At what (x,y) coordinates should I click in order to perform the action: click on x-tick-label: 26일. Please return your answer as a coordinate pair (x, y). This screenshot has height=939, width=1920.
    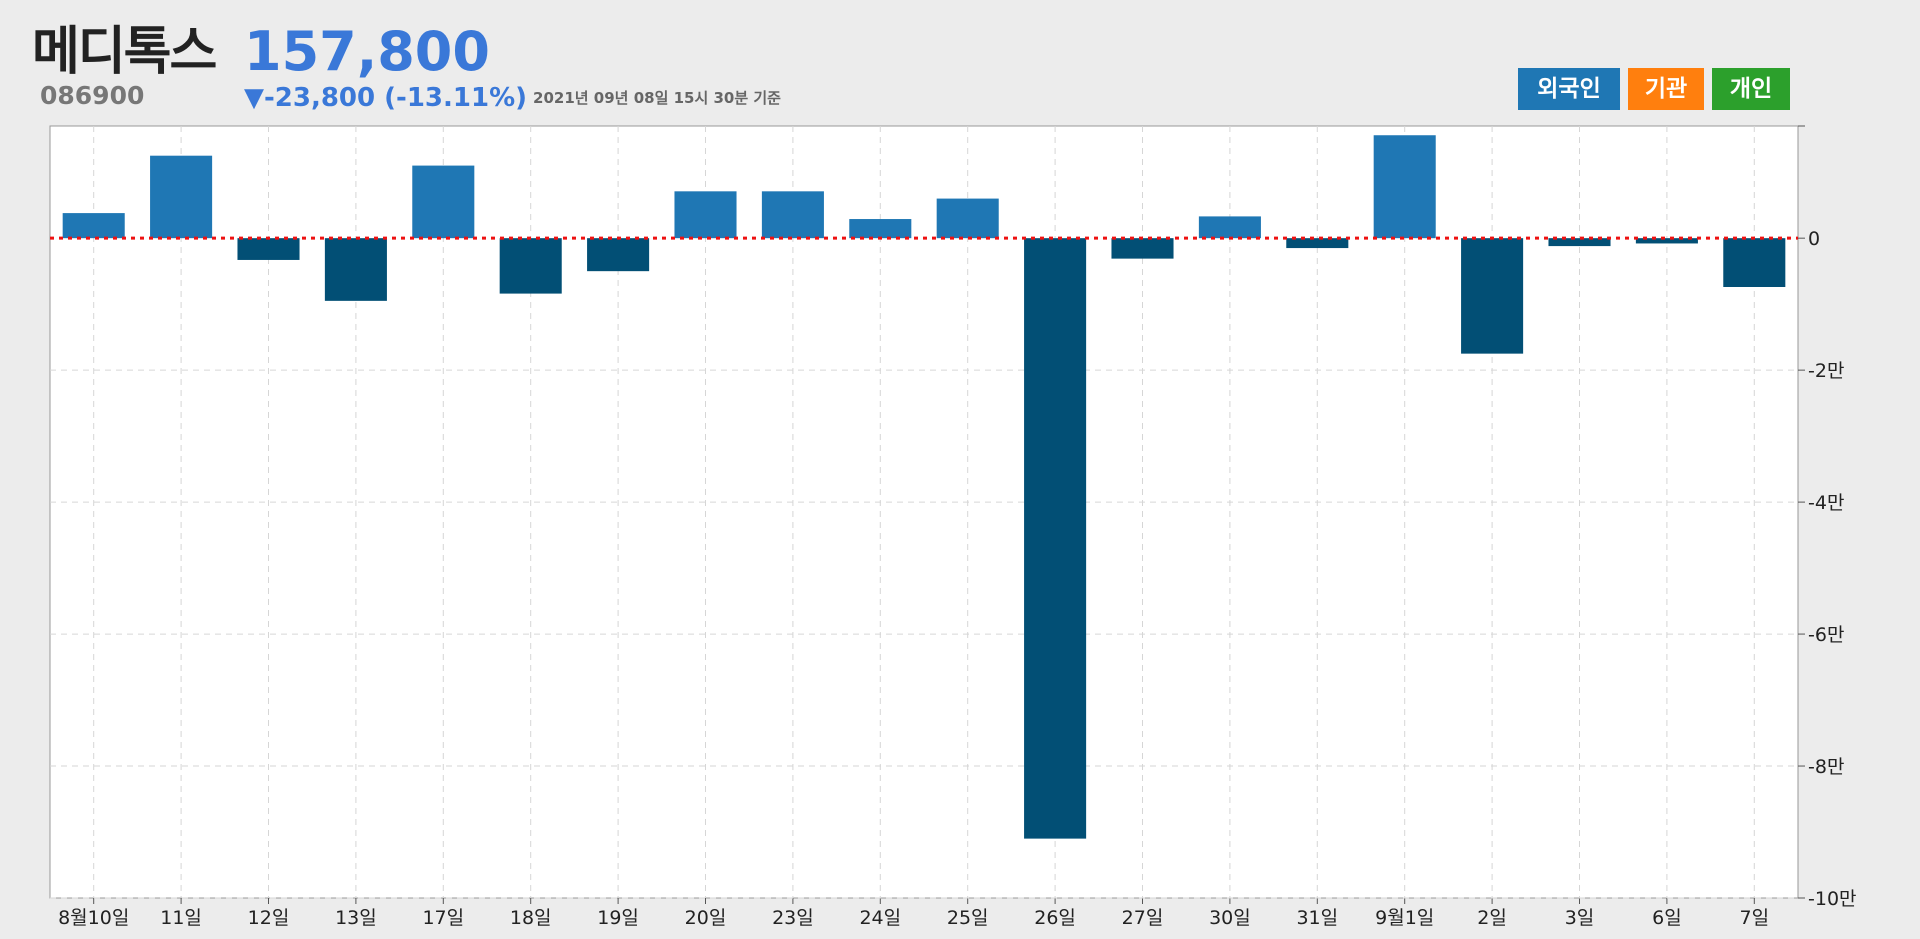
    Looking at the image, I should click on (1055, 918).